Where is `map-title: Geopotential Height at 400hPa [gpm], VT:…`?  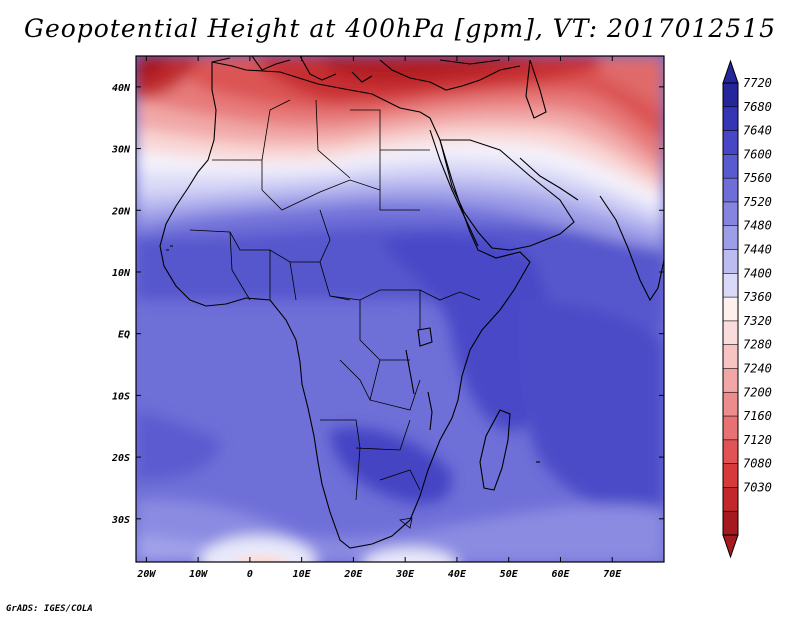 map-title: Geopotential Height at 400hPa [gpm], VT:… is located at coordinates (400, 28).